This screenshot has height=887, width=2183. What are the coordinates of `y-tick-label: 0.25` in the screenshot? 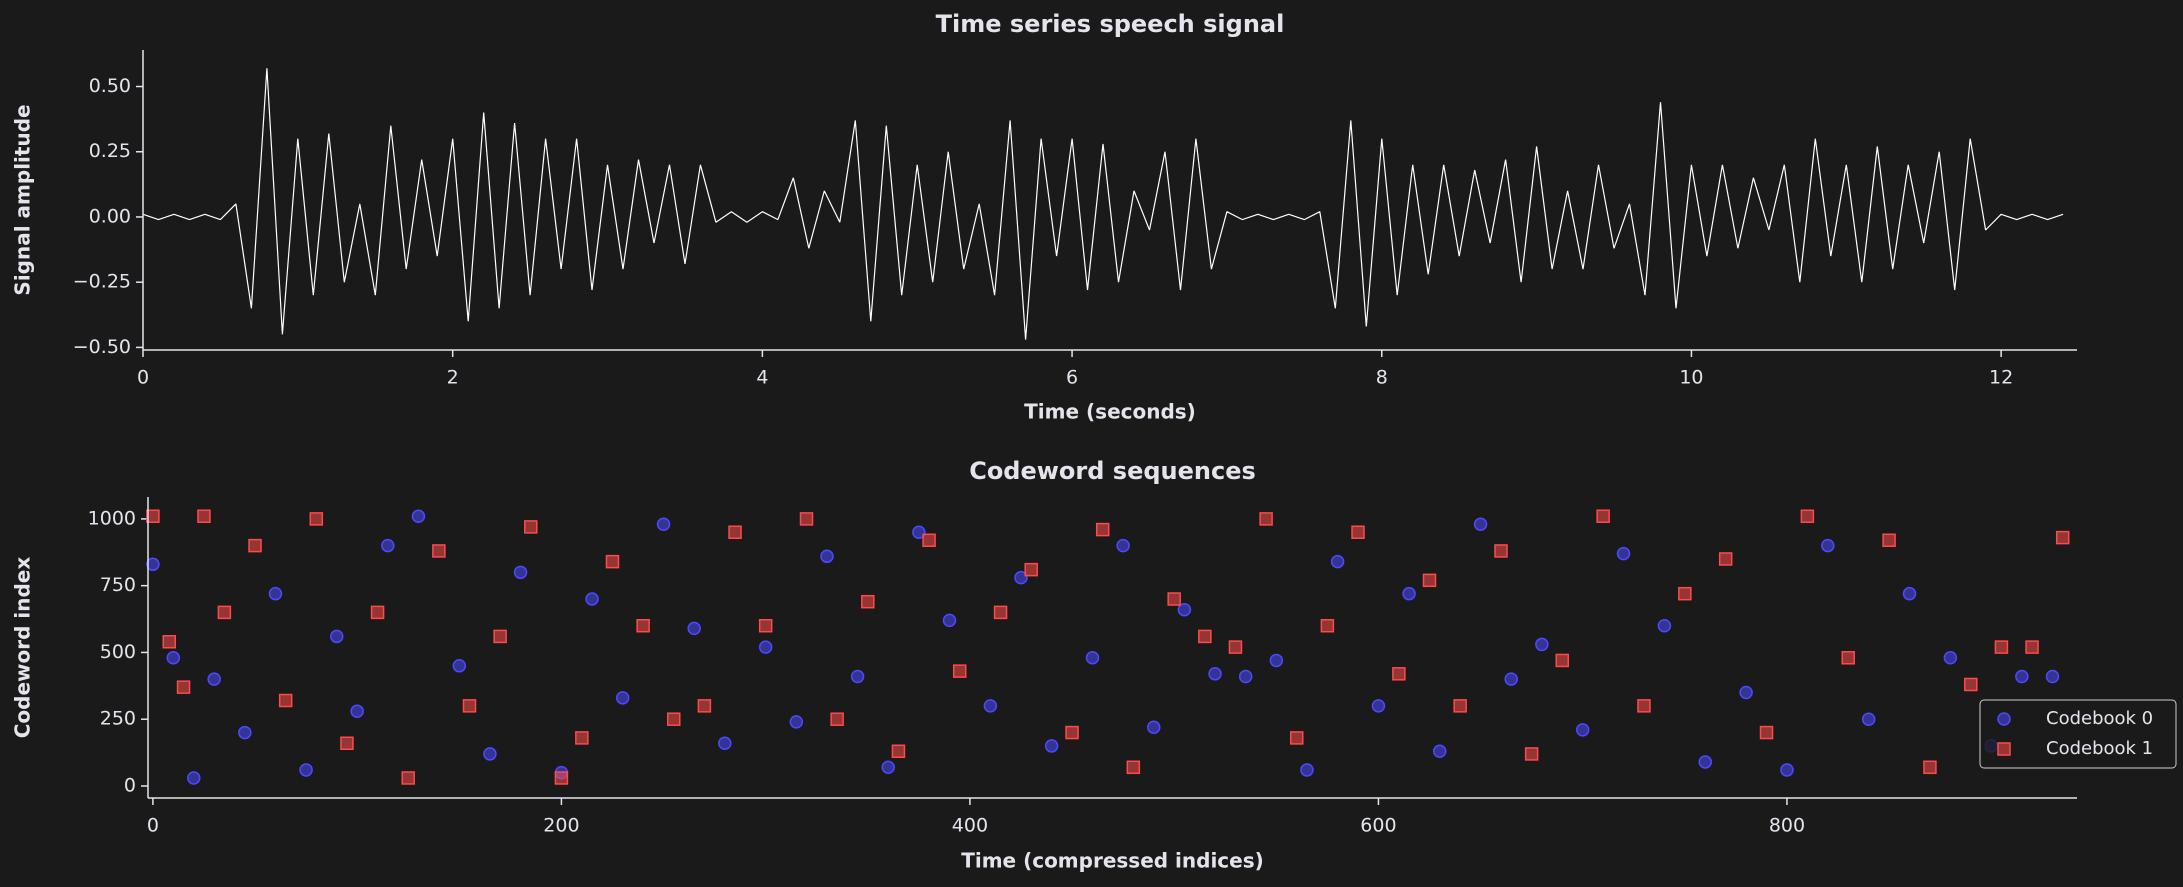 It's located at (110, 151).